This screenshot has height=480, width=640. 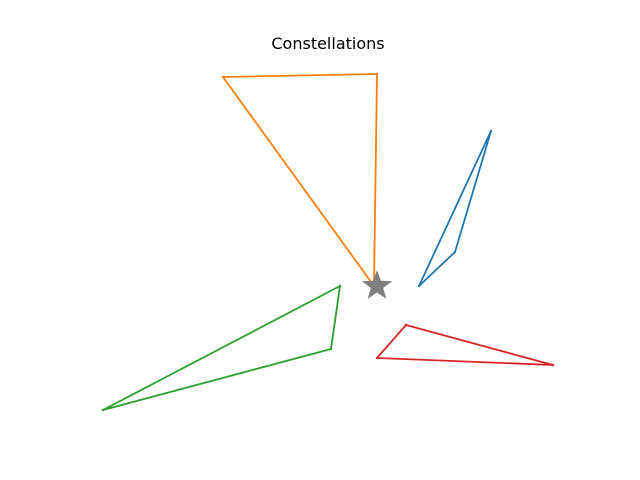 I want to click on center-star-icon, so click(x=377, y=284).